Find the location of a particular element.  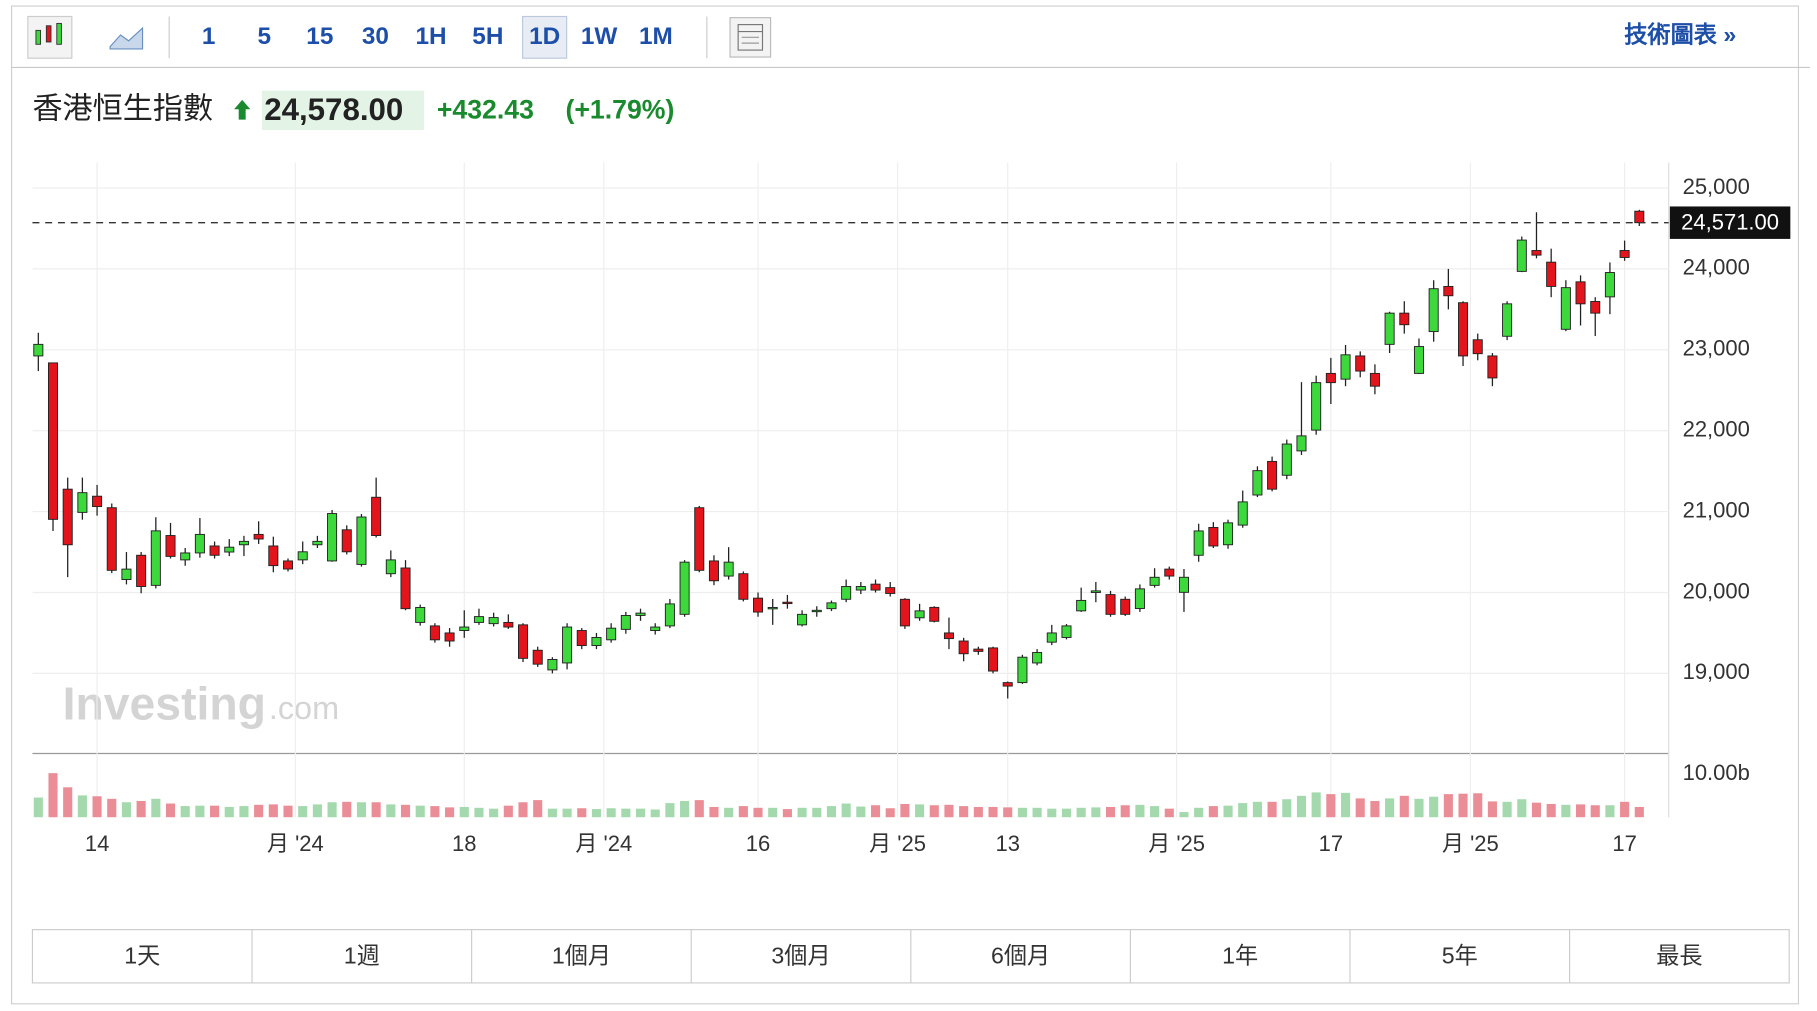

interval-button: 30 is located at coordinates (375, 36).